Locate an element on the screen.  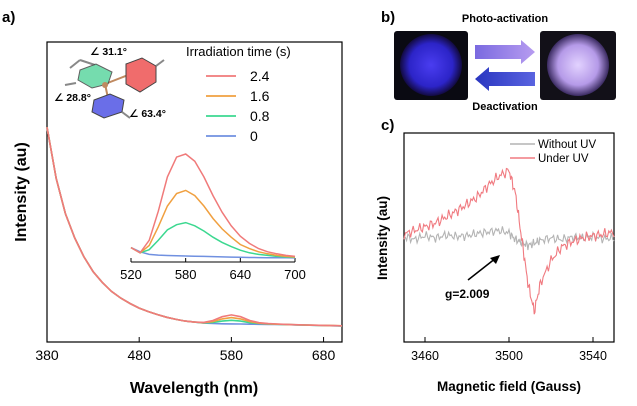
panel-label-c: c) is located at coordinates (387, 125).